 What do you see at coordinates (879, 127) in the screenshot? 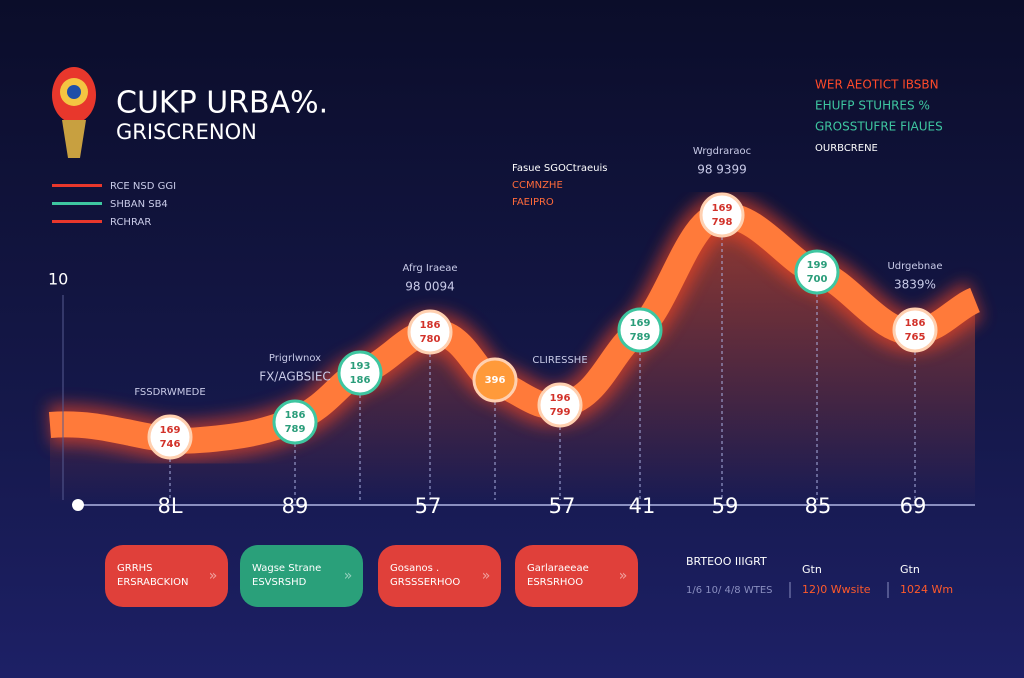
I see `legend-item: GROSSTUFRE FIAUES` at bounding box center [879, 127].